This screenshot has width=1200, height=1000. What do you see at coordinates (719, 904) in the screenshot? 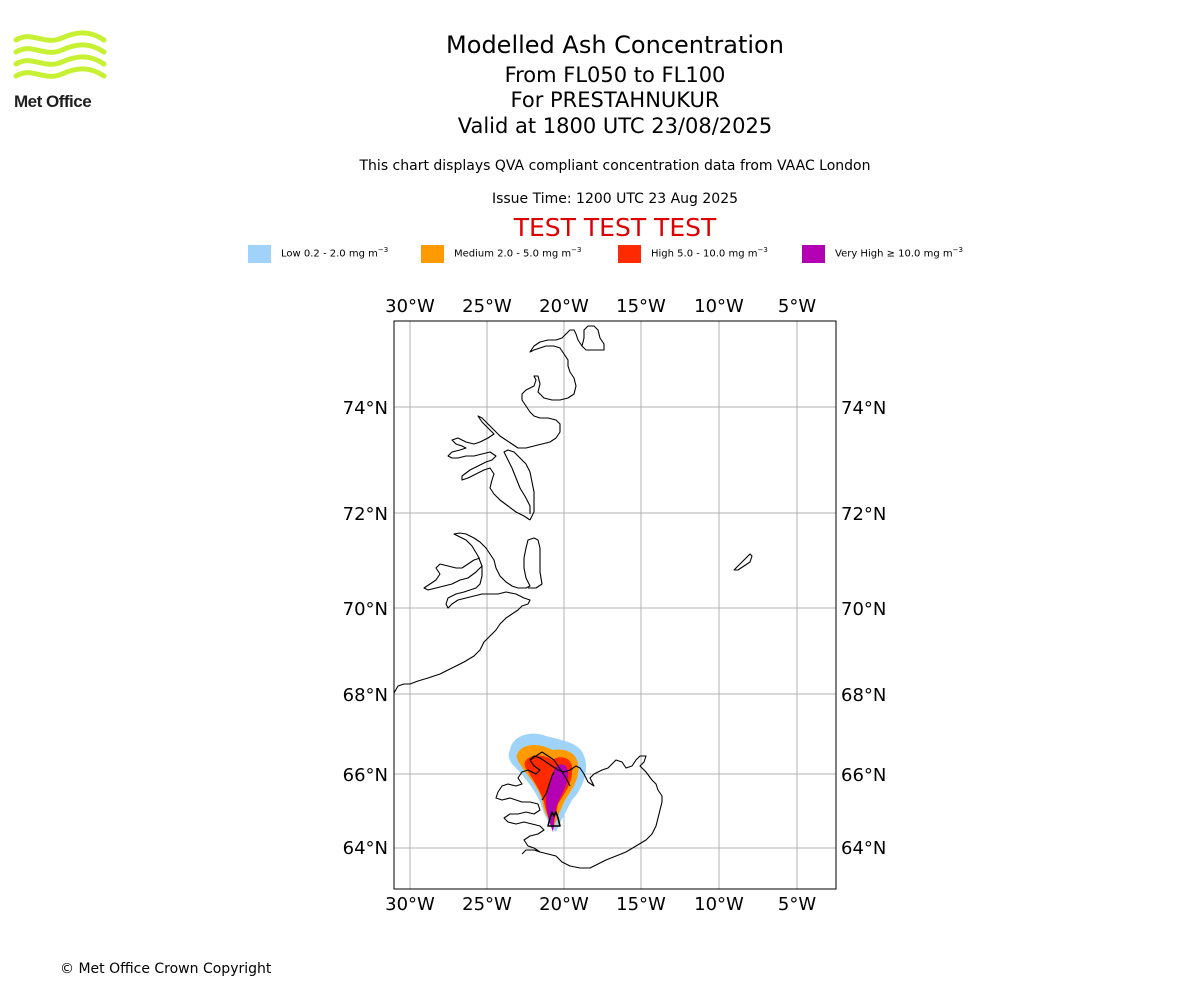
I see `lon-tick-bottom-10w: 10°W` at bounding box center [719, 904].